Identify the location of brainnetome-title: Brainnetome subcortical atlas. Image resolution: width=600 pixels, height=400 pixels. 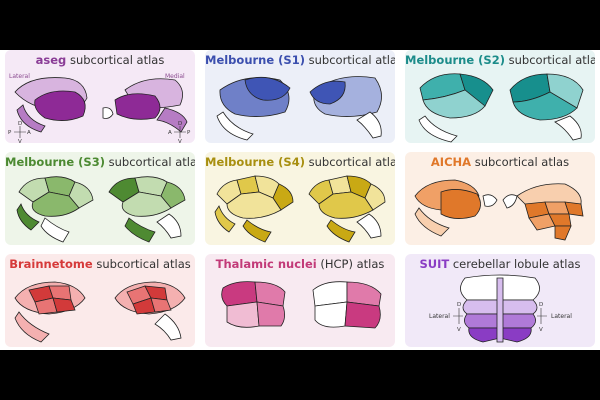
(100, 264).